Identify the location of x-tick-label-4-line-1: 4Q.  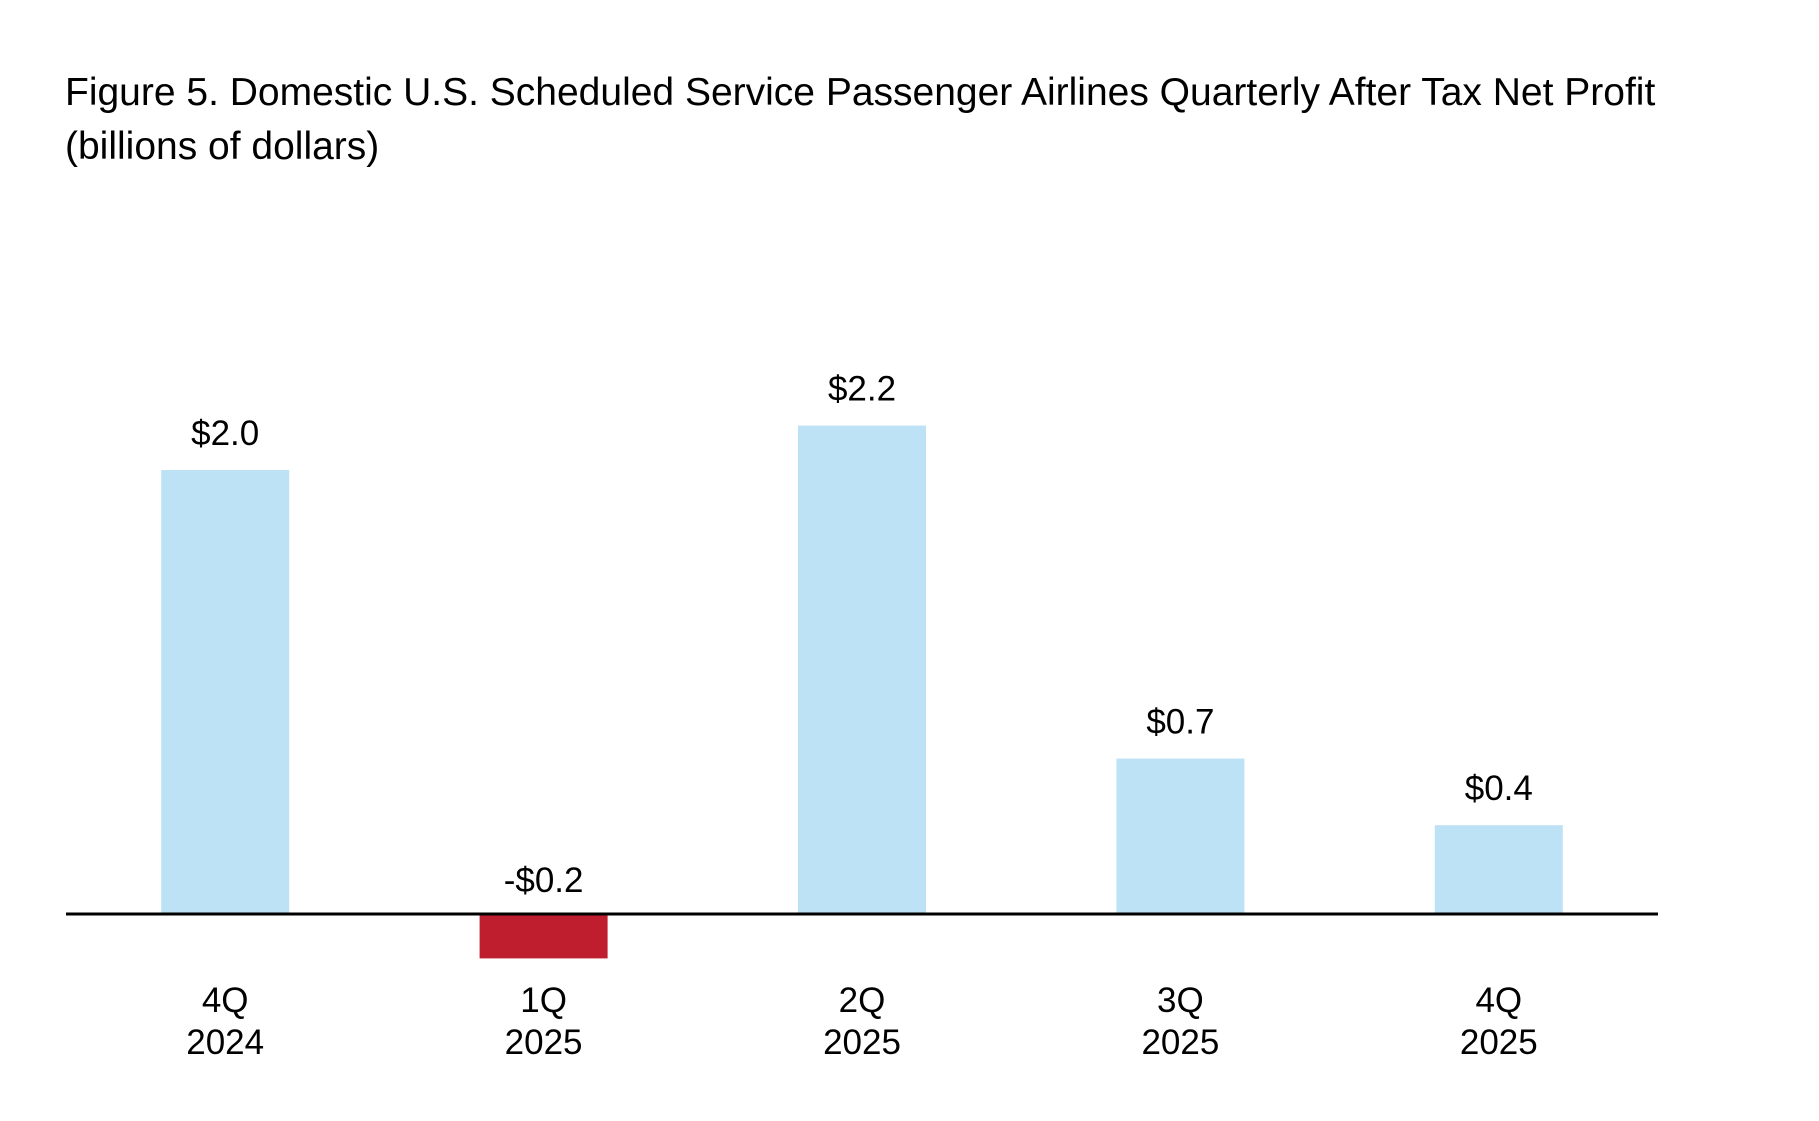
(1498, 1000).